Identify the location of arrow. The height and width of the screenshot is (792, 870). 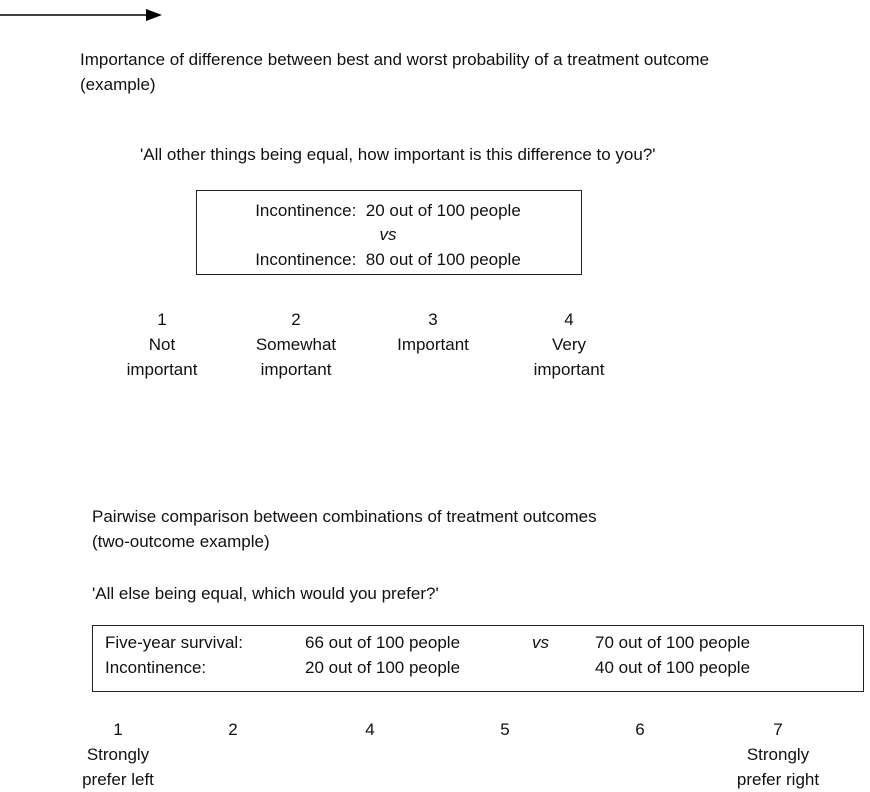
(81, 15).